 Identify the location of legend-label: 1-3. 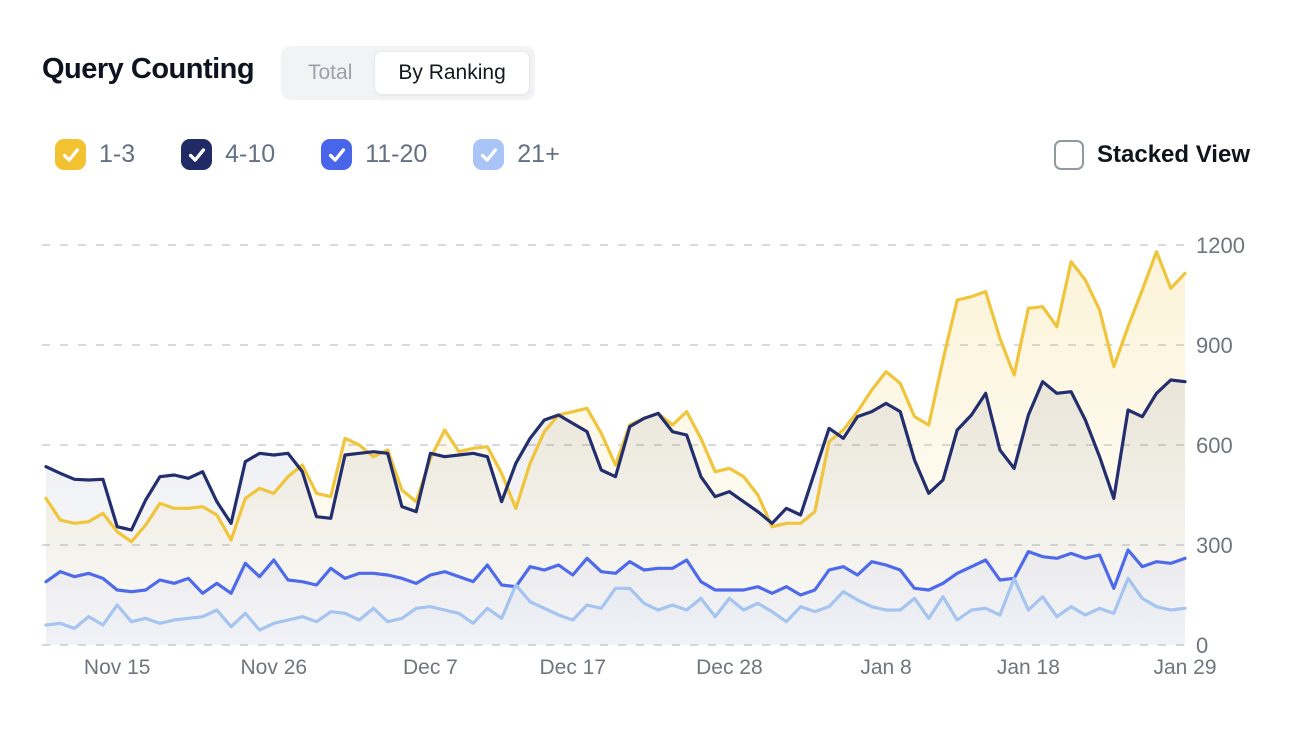
(117, 154).